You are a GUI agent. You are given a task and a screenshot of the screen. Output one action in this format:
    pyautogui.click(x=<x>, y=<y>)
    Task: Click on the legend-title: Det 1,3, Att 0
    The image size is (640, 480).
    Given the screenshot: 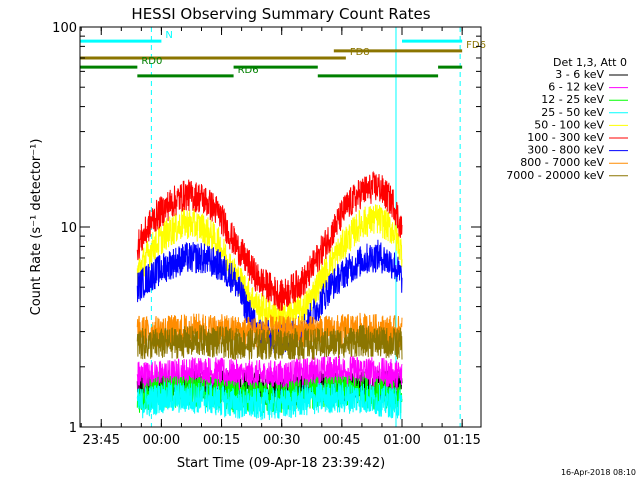 What is the action you would take?
    pyautogui.click(x=590, y=62)
    